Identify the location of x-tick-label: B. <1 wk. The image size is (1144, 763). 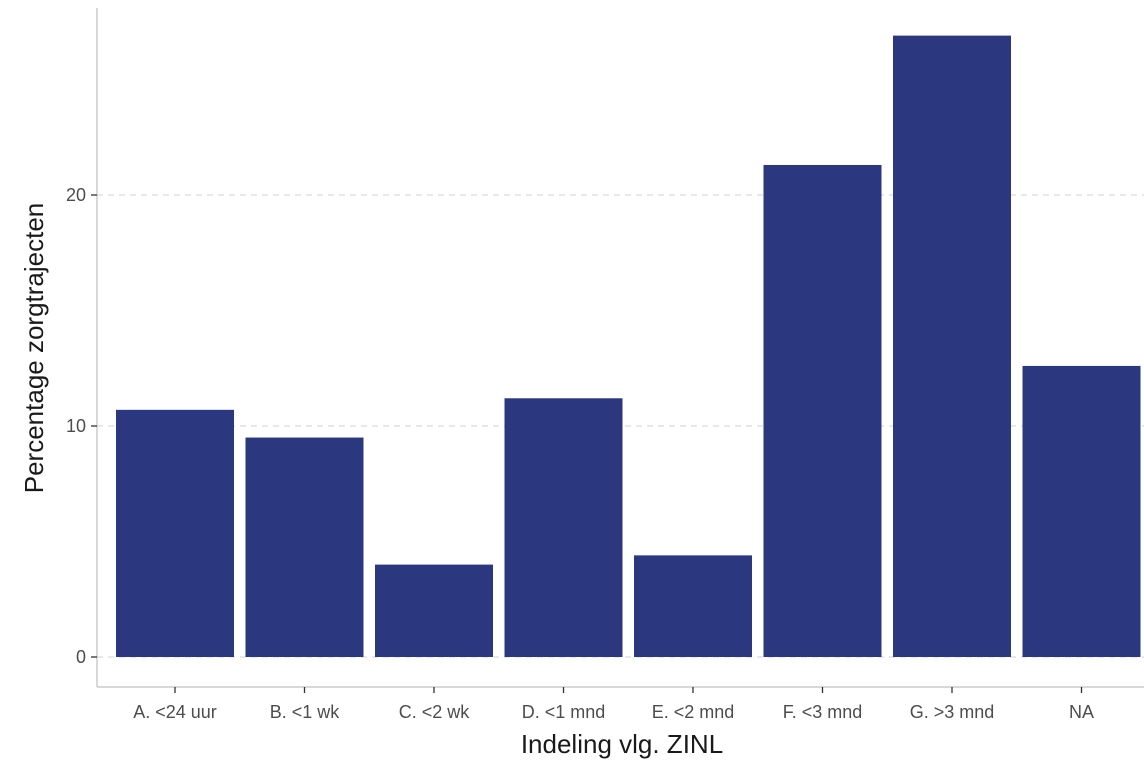
(305, 712).